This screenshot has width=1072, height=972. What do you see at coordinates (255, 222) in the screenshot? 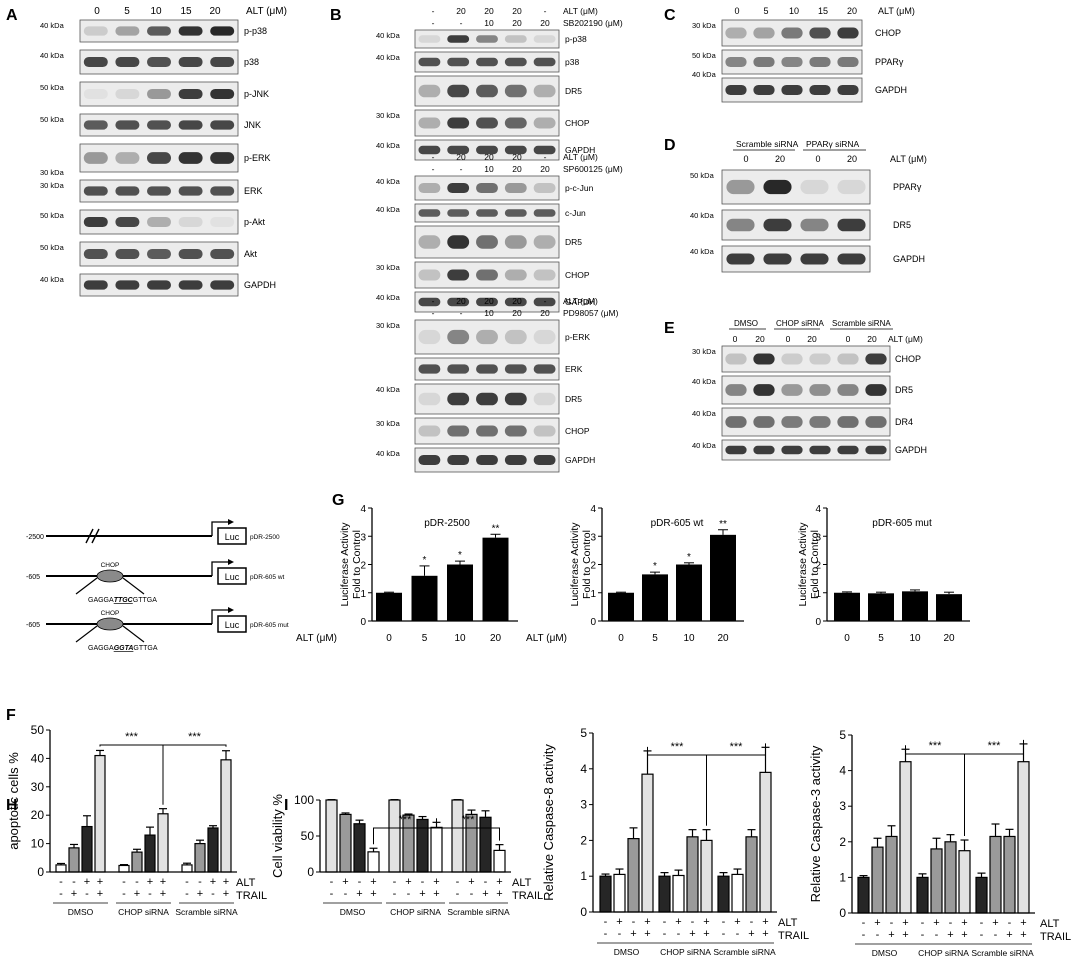
I see `protein-label: p-Akt` at bounding box center [255, 222].